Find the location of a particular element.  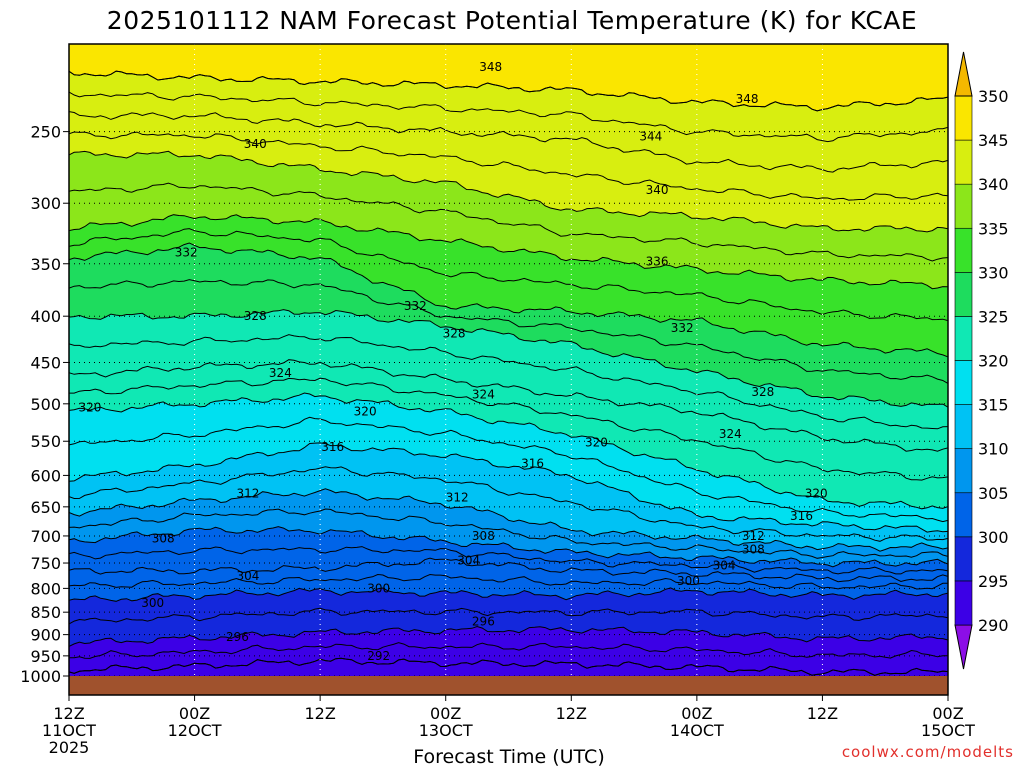

colorbar-min-arrow is located at coordinates (963, 647).